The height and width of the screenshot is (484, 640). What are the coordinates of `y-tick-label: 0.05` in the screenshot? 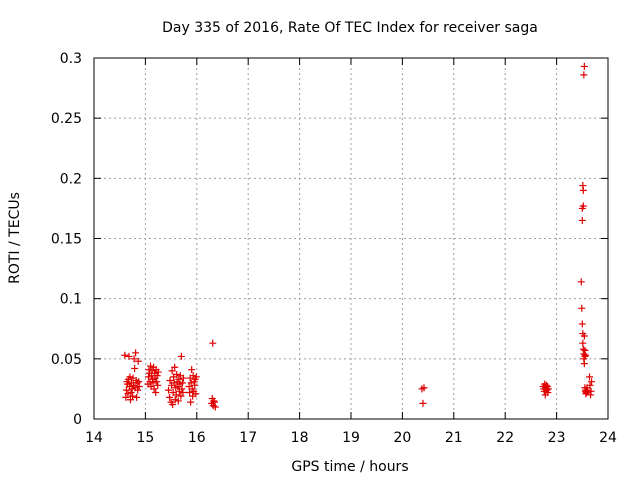 It's located at (66, 360).